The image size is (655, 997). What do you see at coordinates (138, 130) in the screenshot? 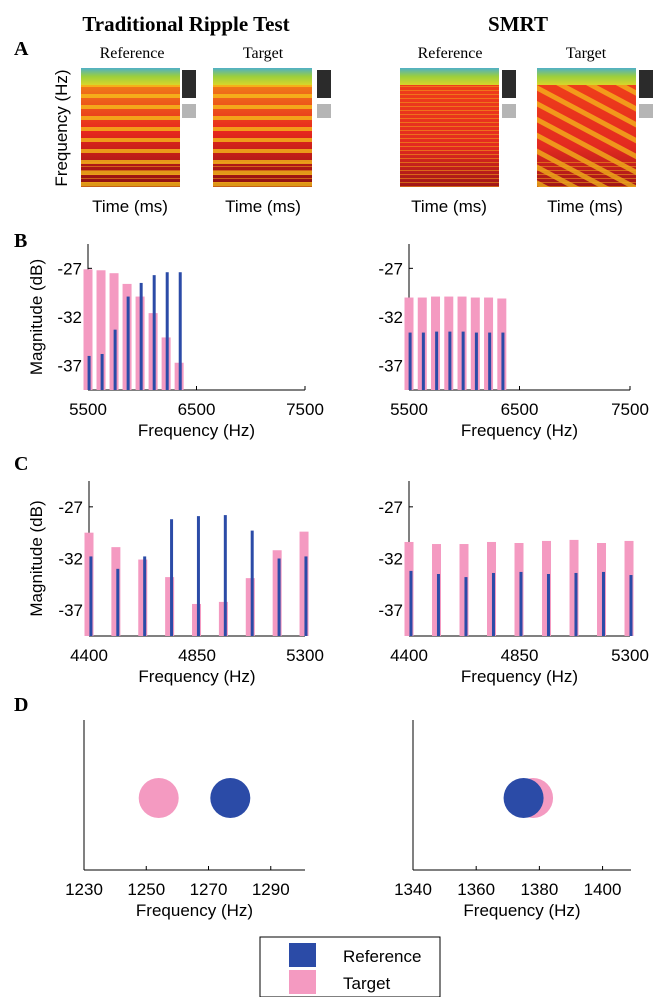
I see `spectrogram-traditional-reference: Reference Time (ms)` at bounding box center [138, 130].